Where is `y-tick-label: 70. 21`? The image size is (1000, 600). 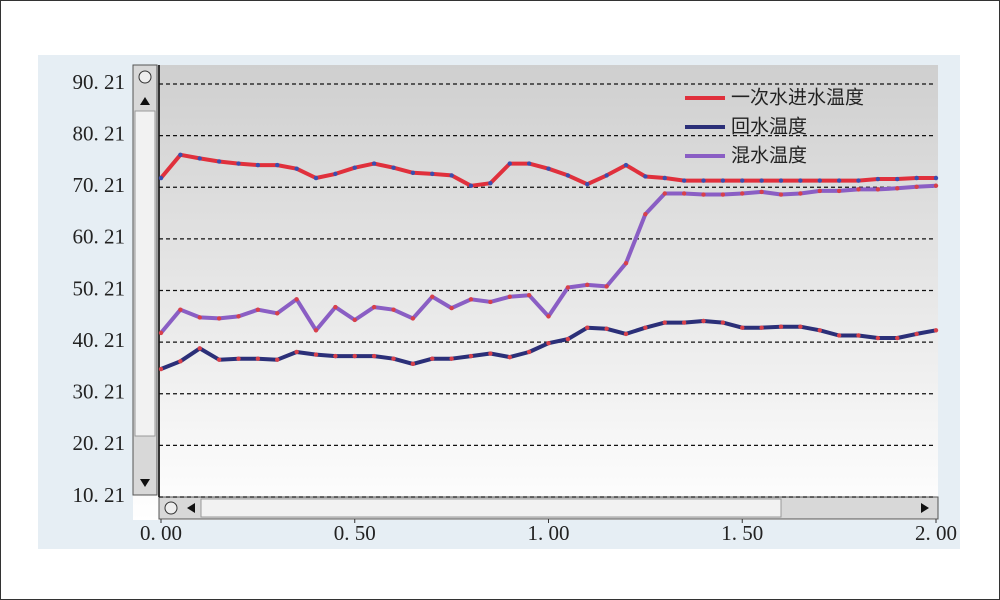 y-tick-label: 70. 21 is located at coordinates (99, 185).